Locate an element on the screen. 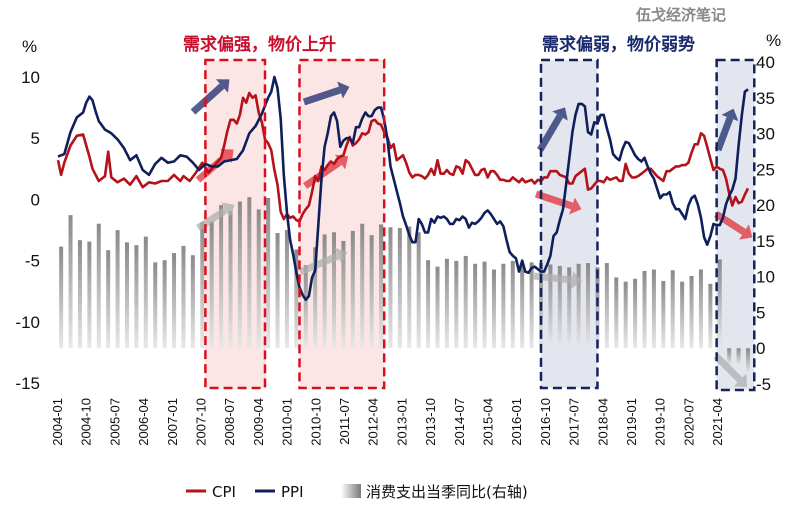 The image size is (800, 509). left-tick-label: -5 is located at coordinates (32, 261).